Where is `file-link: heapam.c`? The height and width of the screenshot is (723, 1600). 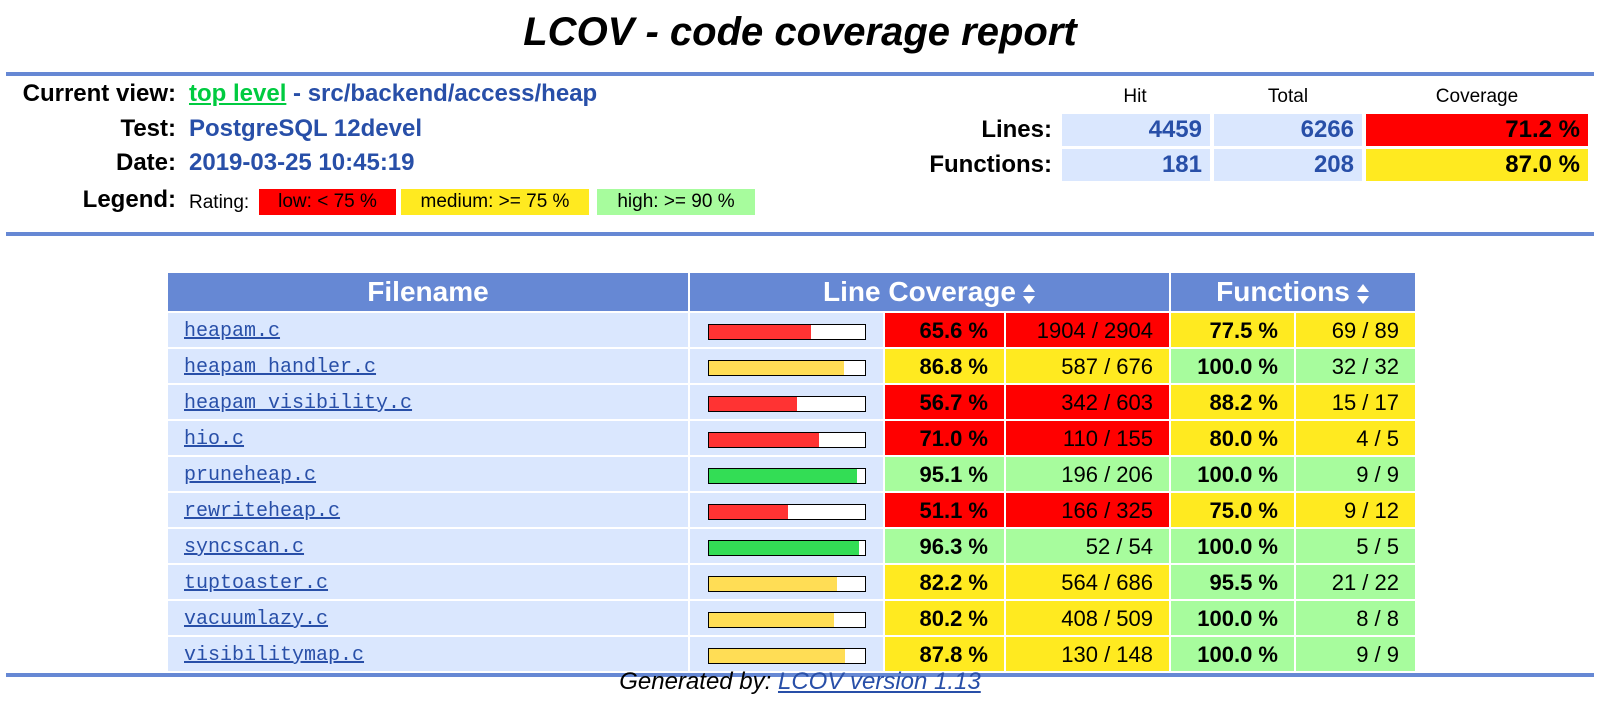
file-link: heapam.c is located at coordinates (232, 331).